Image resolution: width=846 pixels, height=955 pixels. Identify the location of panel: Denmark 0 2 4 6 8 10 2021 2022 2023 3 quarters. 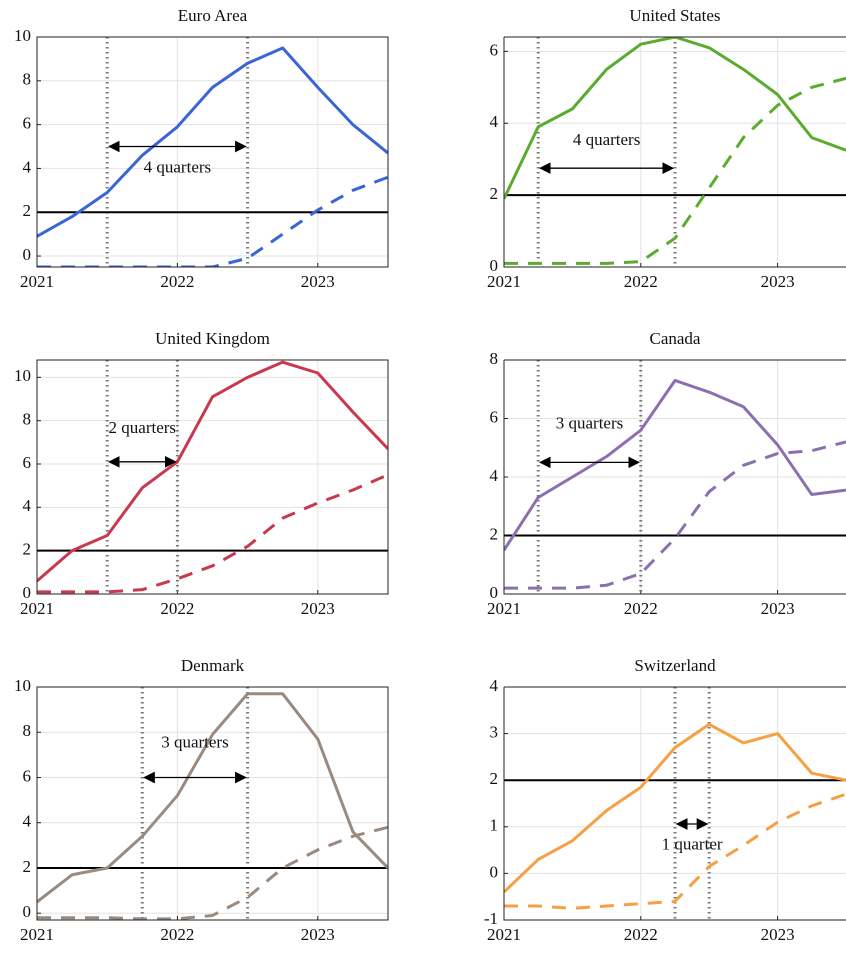
(201, 800).